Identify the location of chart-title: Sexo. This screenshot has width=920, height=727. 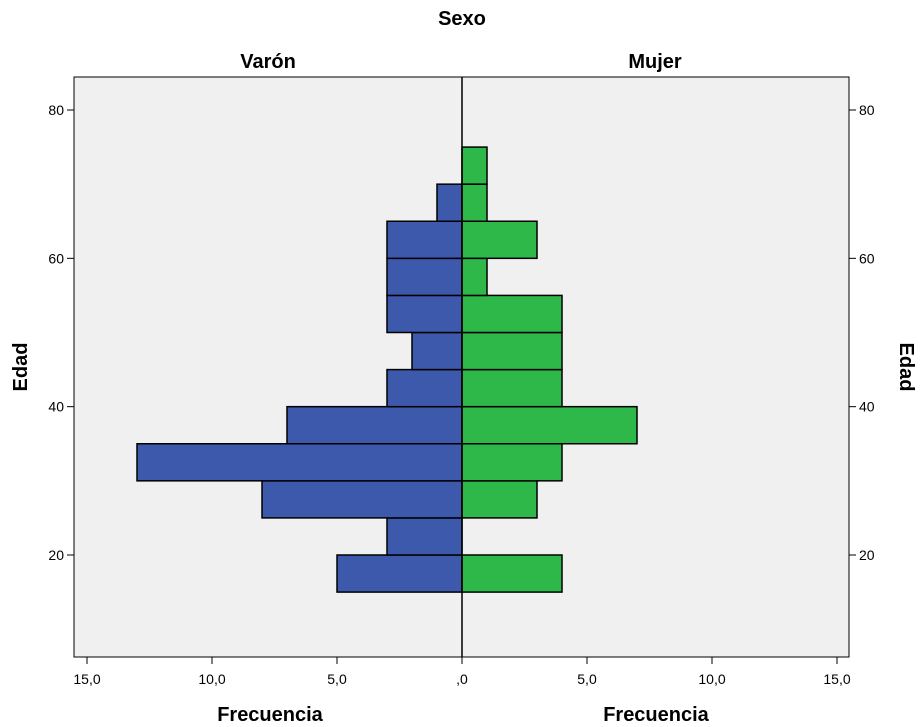
(462, 19).